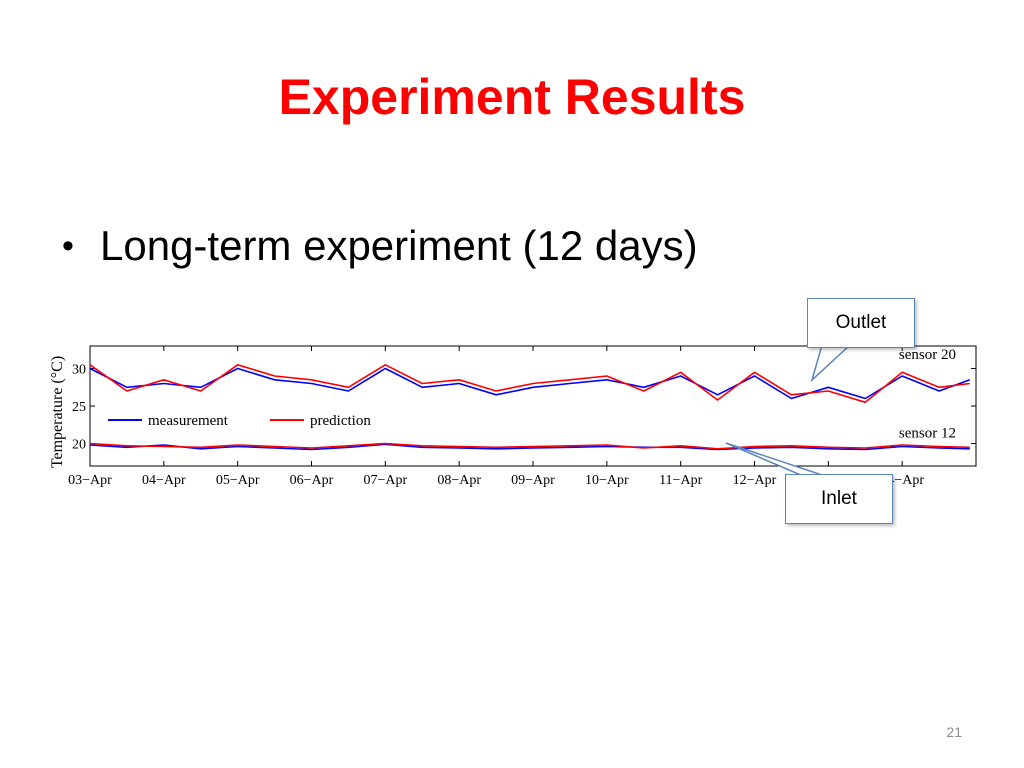 The width and height of the screenshot is (1024, 768). What do you see at coordinates (239, 421) in the screenshot?
I see `chart-legend: measurement prediction` at bounding box center [239, 421].